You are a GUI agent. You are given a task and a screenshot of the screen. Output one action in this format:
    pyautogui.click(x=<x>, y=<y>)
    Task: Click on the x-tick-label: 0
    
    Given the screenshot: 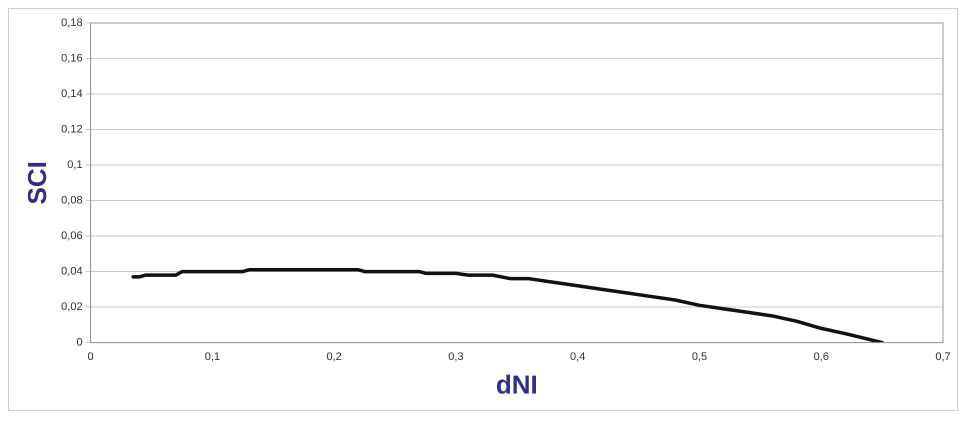 What is the action you would take?
    pyautogui.click(x=91, y=357)
    